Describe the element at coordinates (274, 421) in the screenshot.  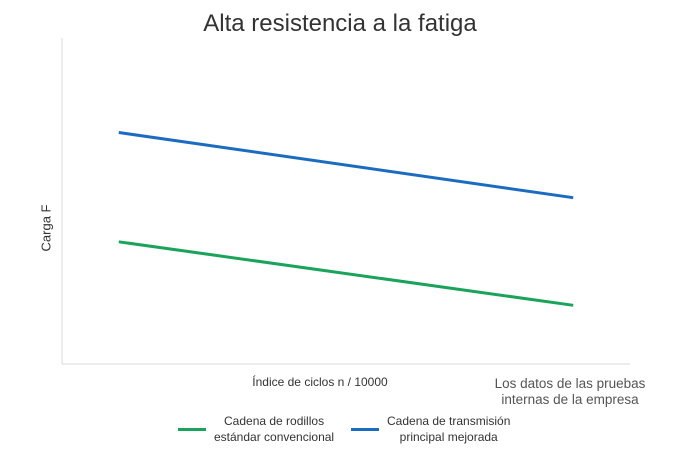
I see `legend-label-line: Cadena de rodillos` at that location.